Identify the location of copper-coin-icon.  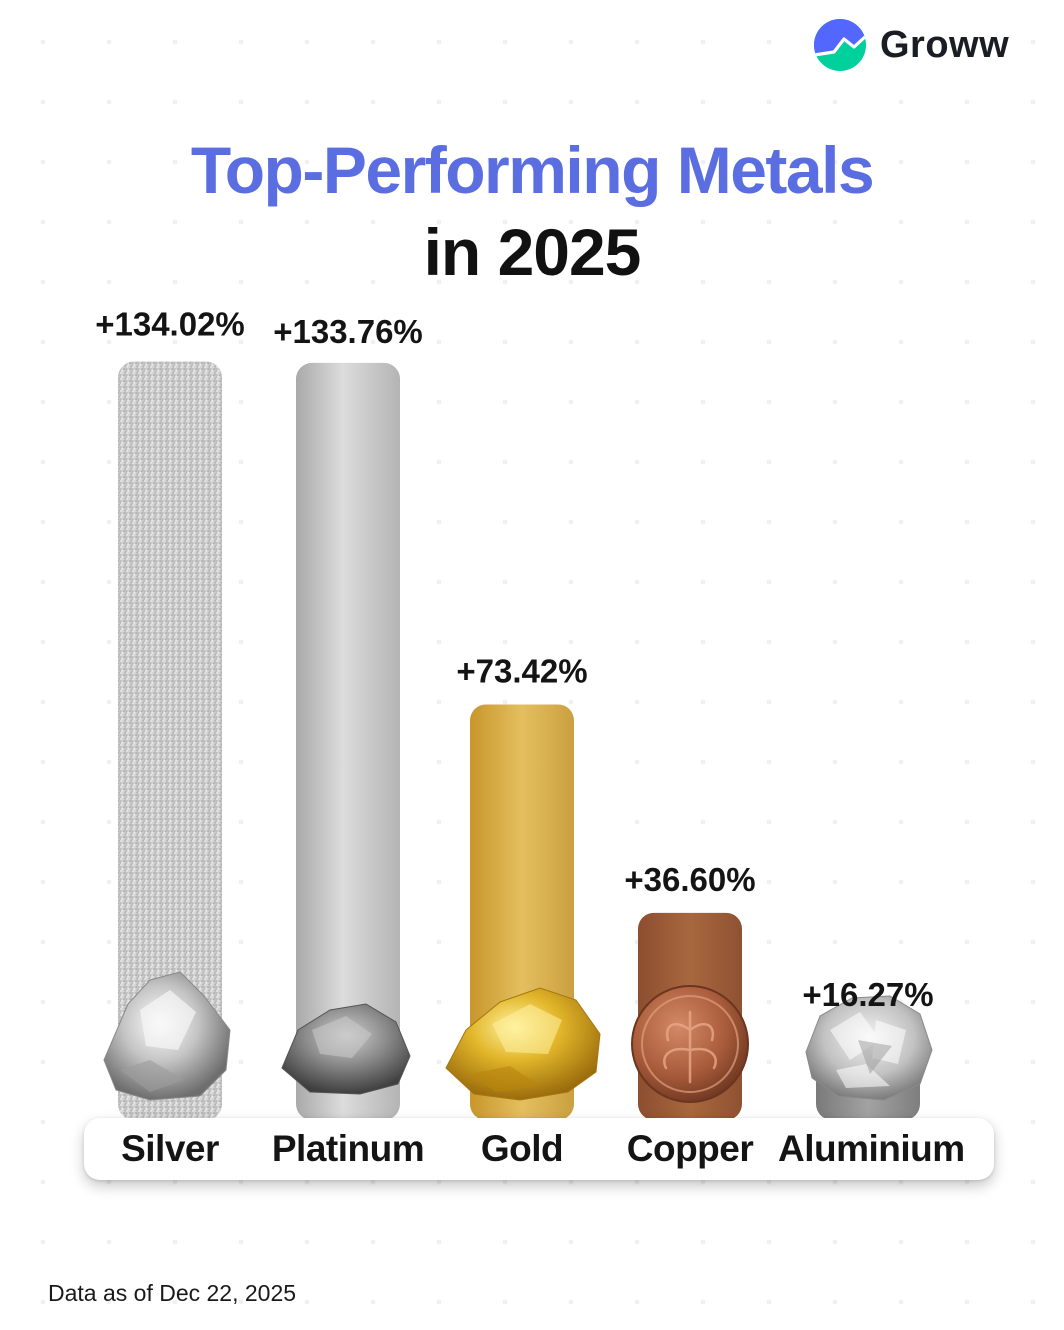
(690, 1044).